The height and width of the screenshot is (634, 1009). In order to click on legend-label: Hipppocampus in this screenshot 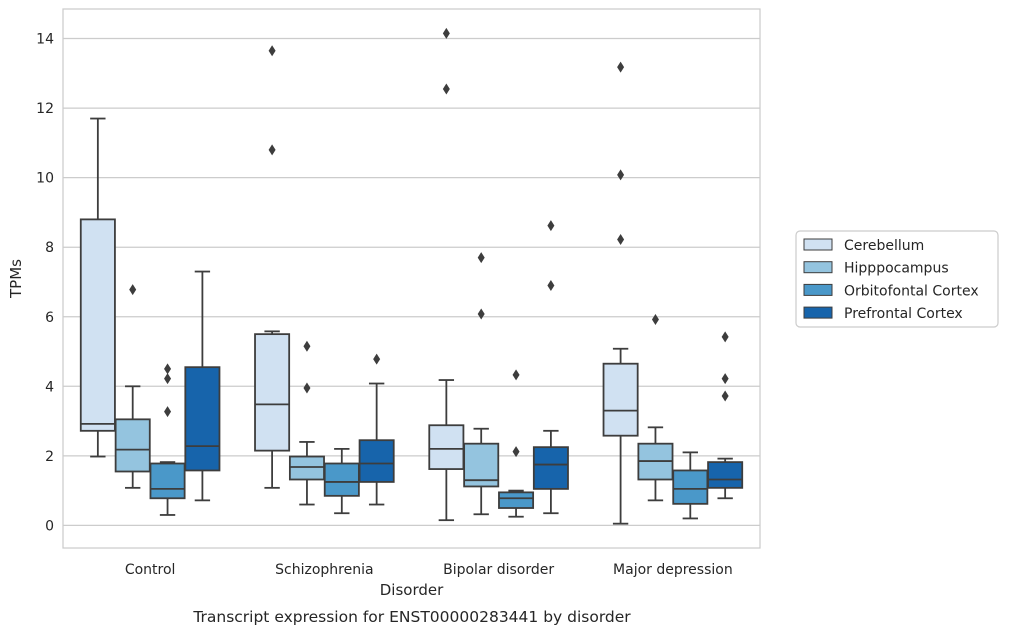, I will do `click(896, 269)`.